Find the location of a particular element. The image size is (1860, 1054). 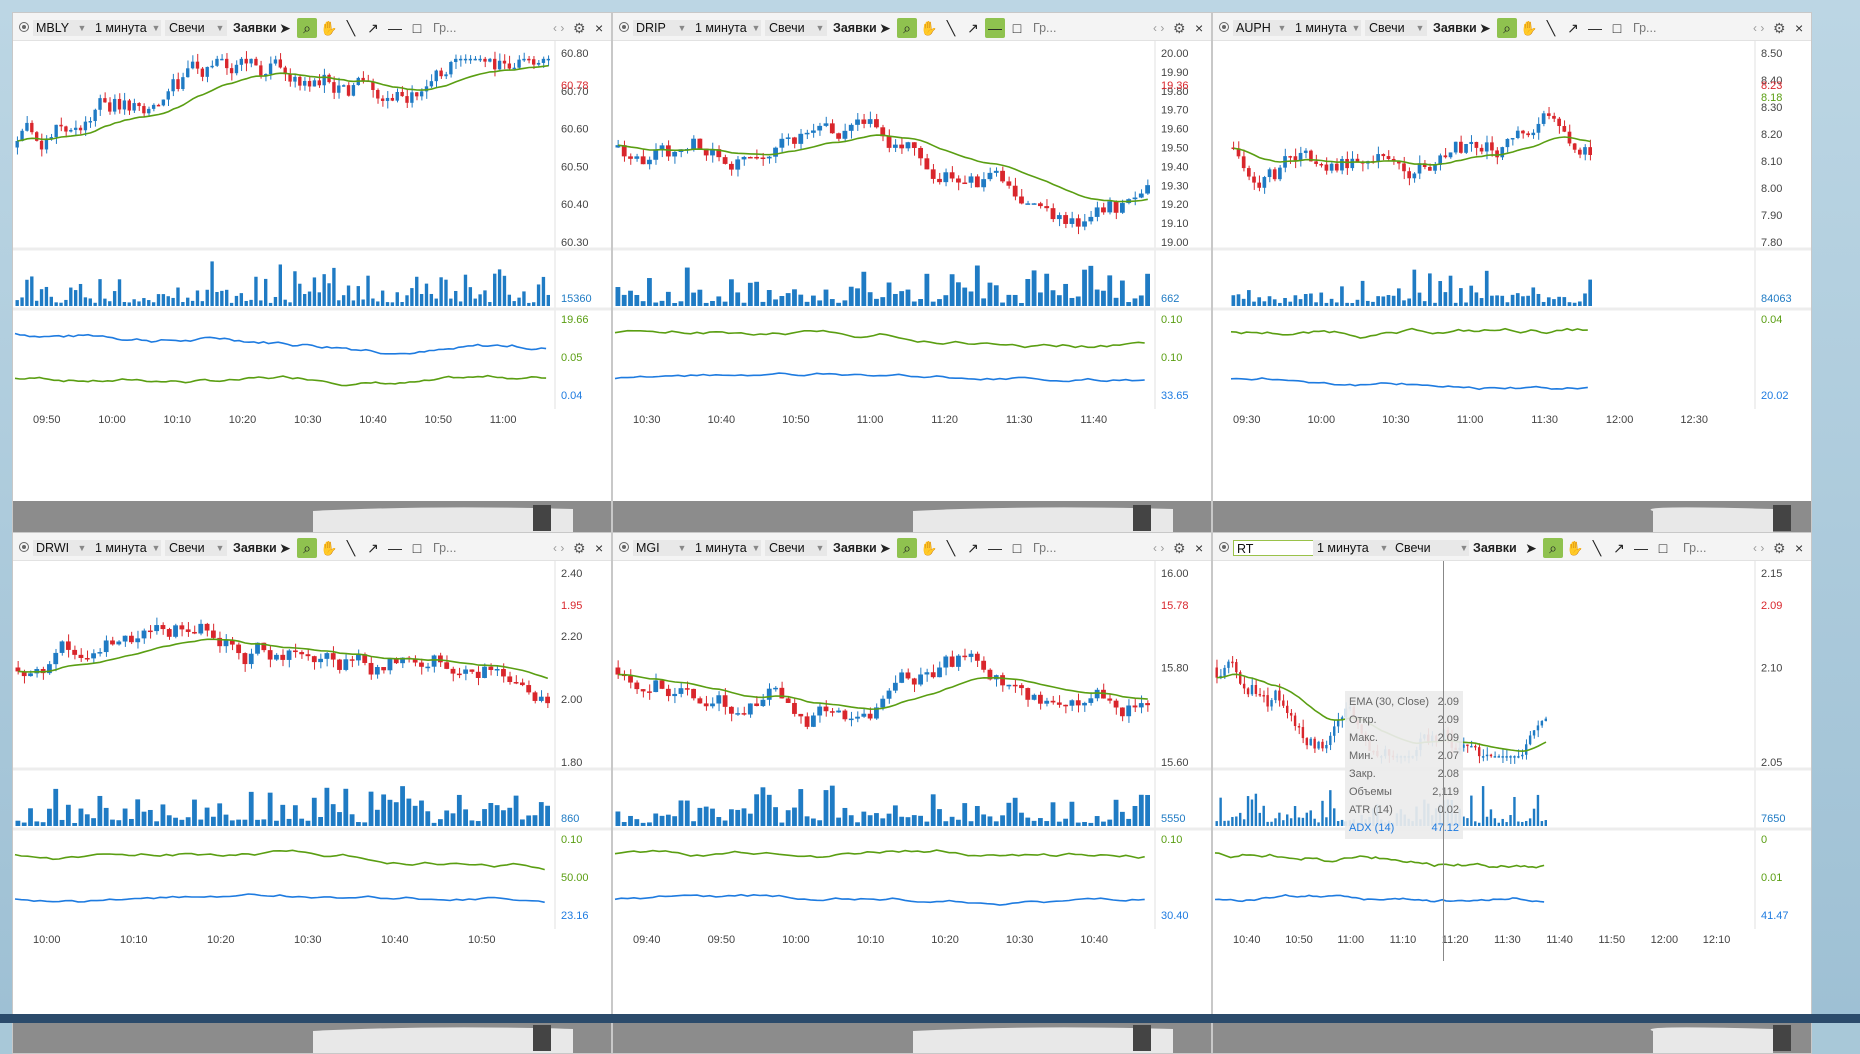

ticker-input: DRWI is located at coordinates (62, 548).